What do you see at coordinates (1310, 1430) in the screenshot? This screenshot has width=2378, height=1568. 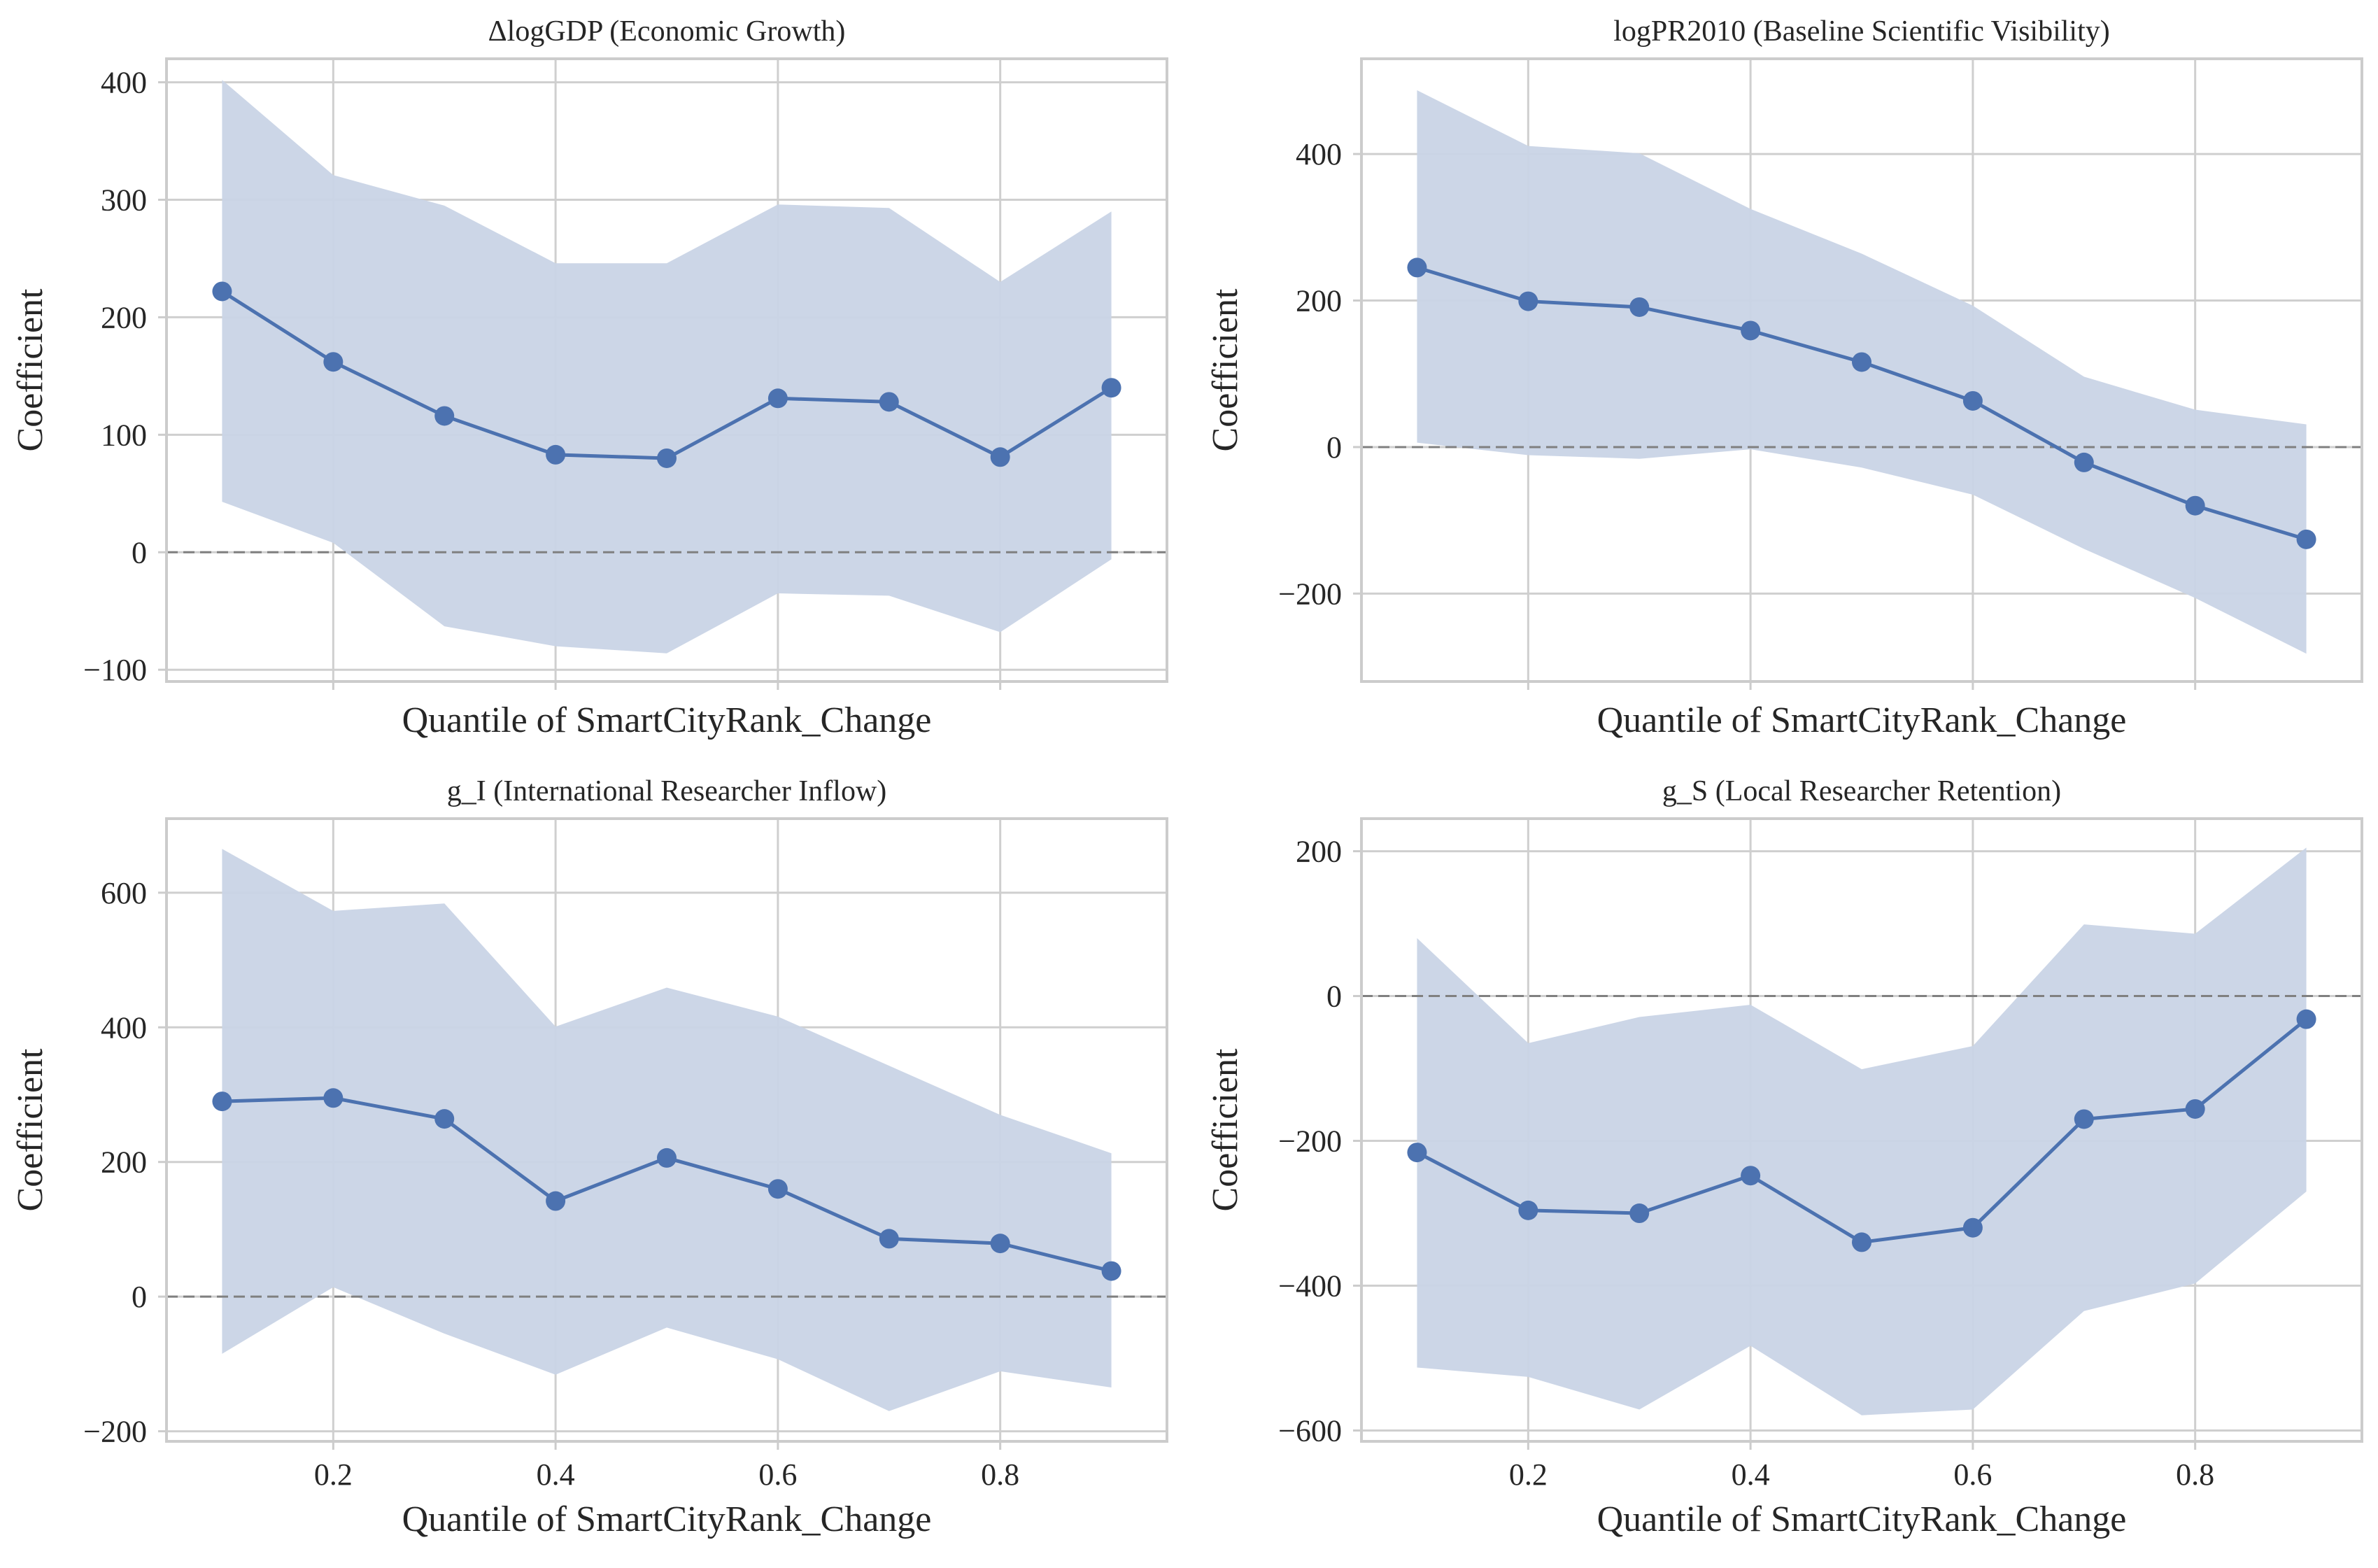 I see `y-tick-label: −600` at bounding box center [1310, 1430].